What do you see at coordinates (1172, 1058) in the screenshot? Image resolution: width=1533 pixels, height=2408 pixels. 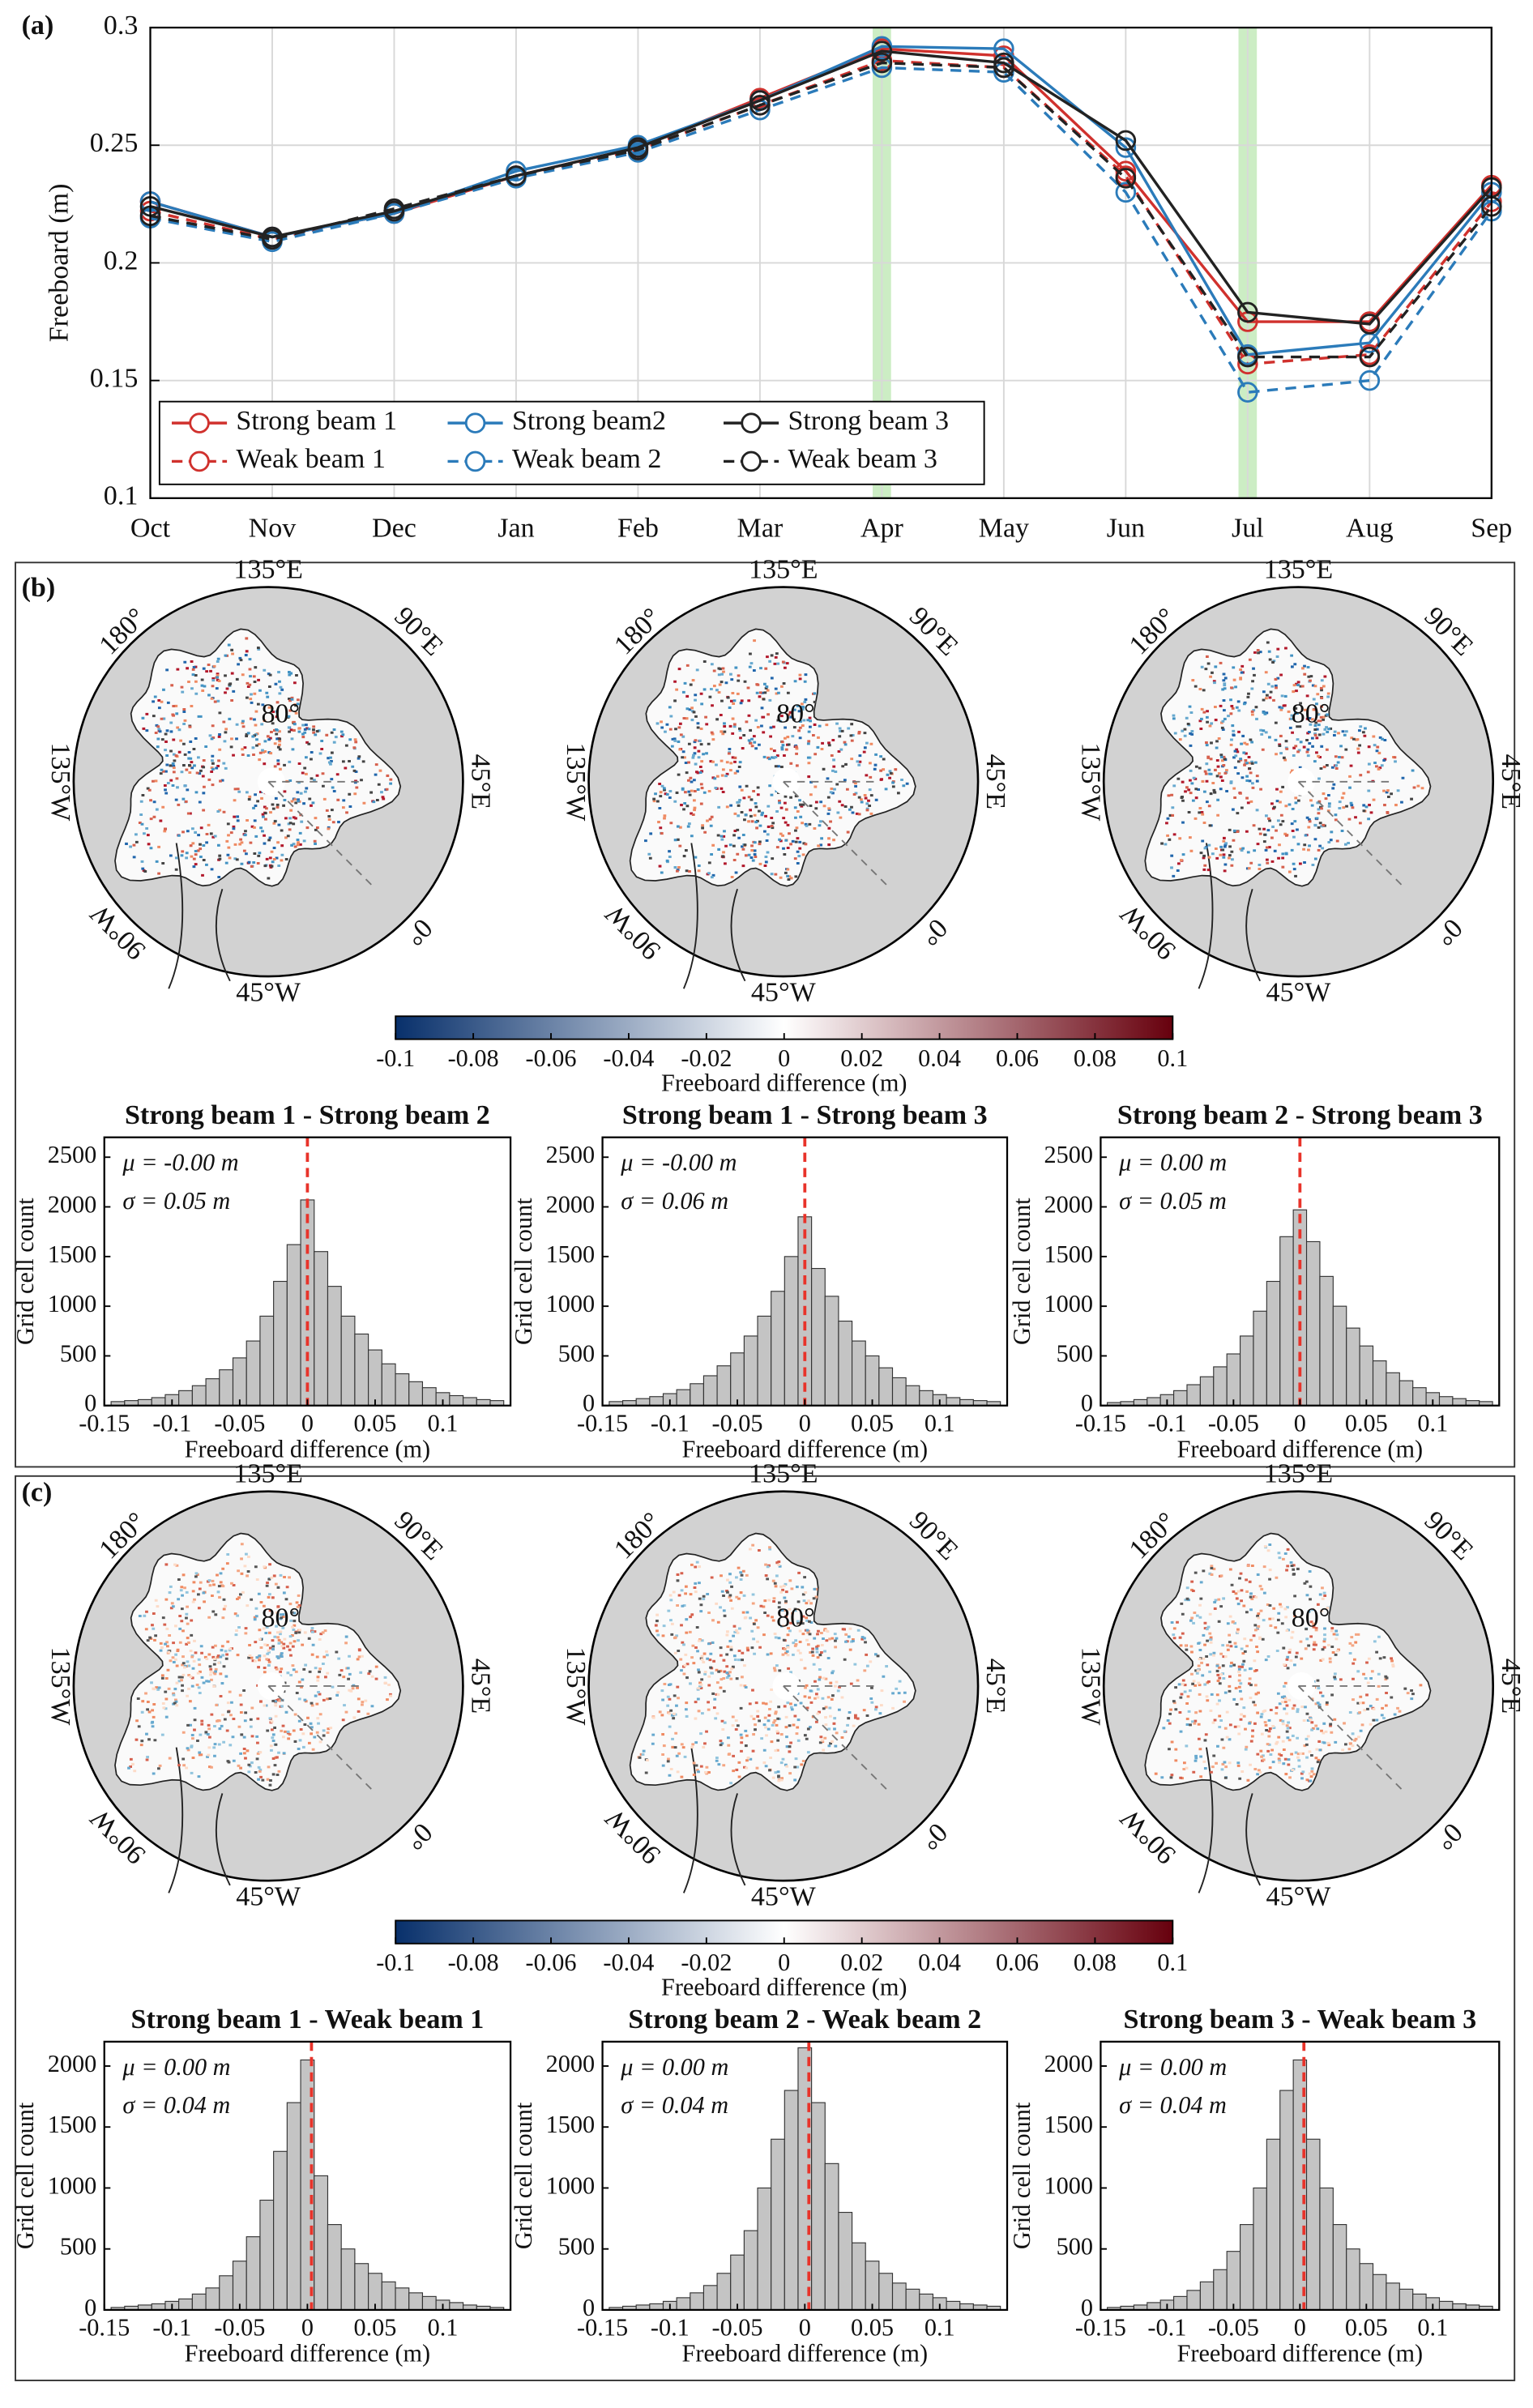 I see `colorbar-tick-label: 0.1` at bounding box center [1172, 1058].